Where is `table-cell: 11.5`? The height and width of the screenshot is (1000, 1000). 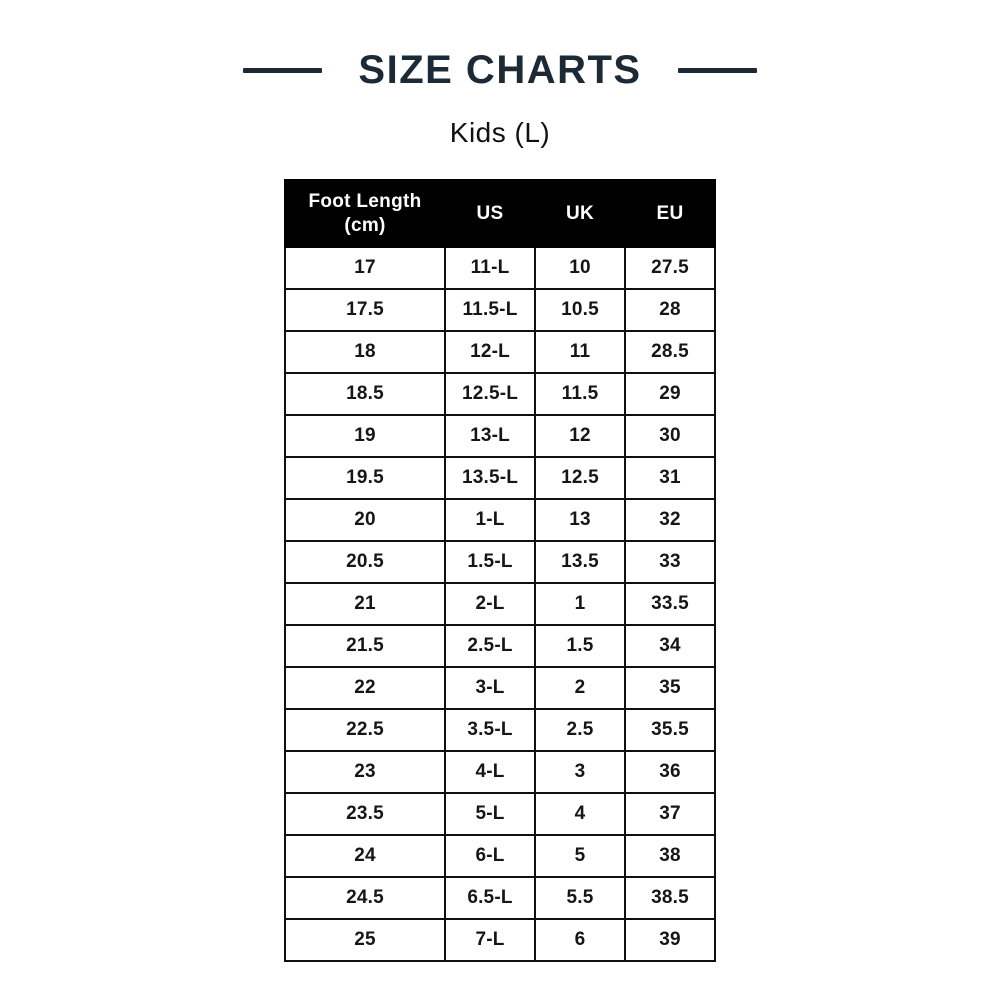
table-cell: 11.5 is located at coordinates (580, 394).